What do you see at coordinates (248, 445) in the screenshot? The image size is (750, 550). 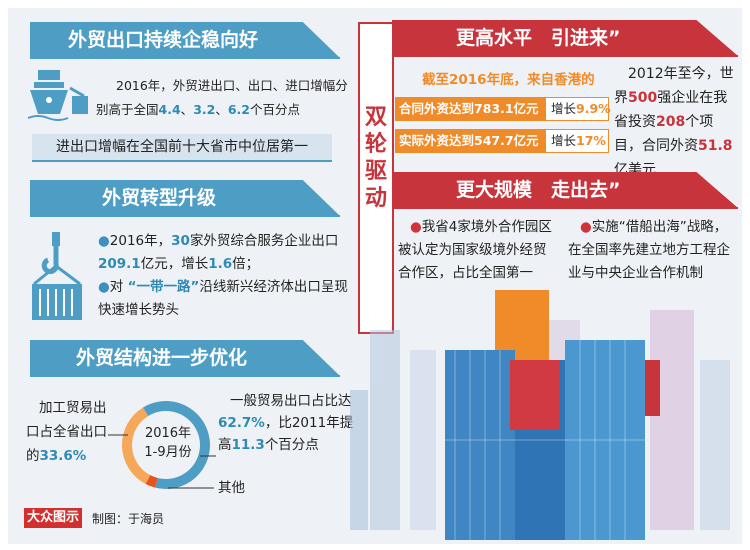 I see `value: 11.3` at bounding box center [248, 445].